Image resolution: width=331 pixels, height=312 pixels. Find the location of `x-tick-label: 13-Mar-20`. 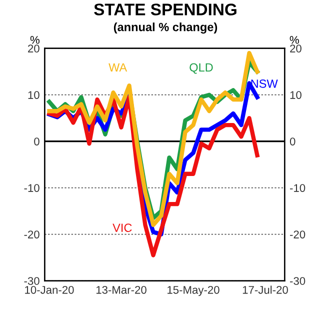

x-tick-label: 13-Mar-20 is located at coordinates (121, 290).